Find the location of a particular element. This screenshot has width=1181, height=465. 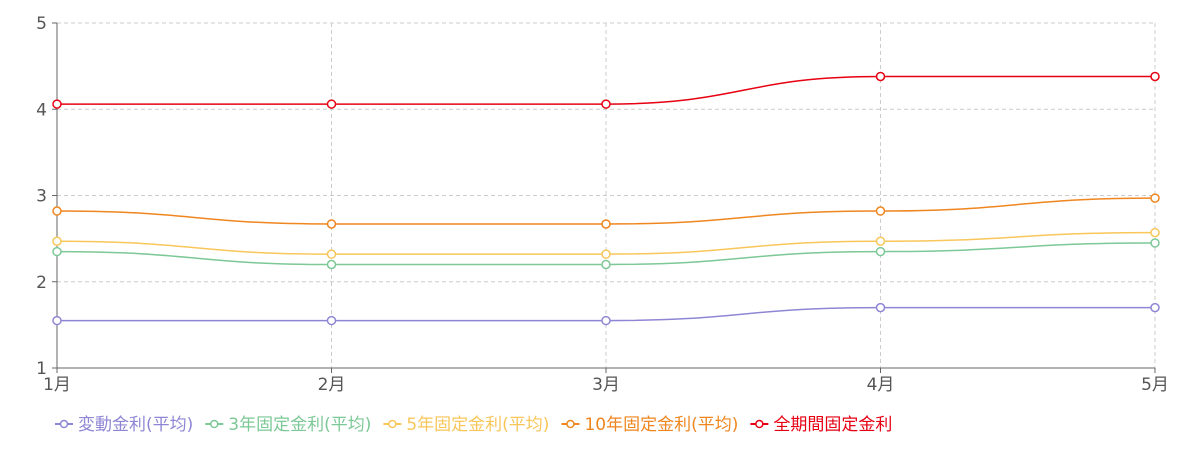

legend-item: 10年固定金利(平均) is located at coordinates (649, 425).